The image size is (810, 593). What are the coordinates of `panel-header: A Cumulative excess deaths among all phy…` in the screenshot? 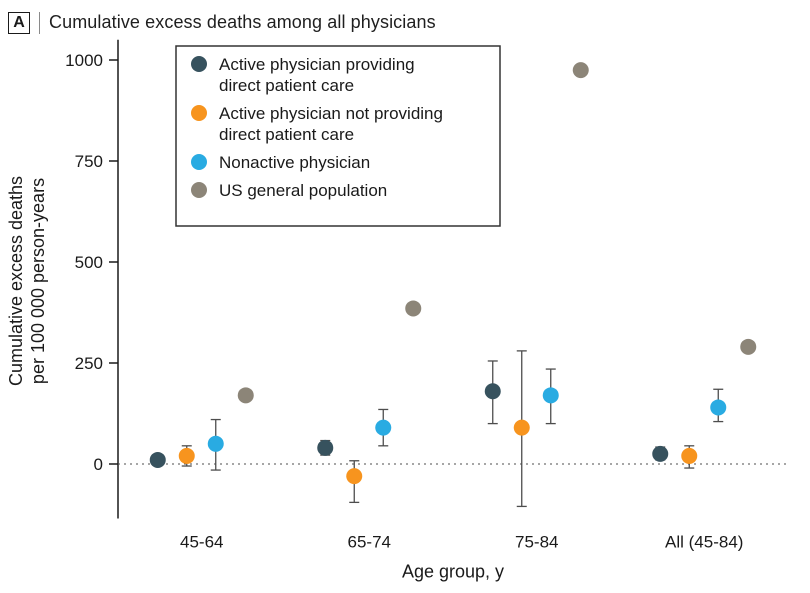 It's located at (405, 18).